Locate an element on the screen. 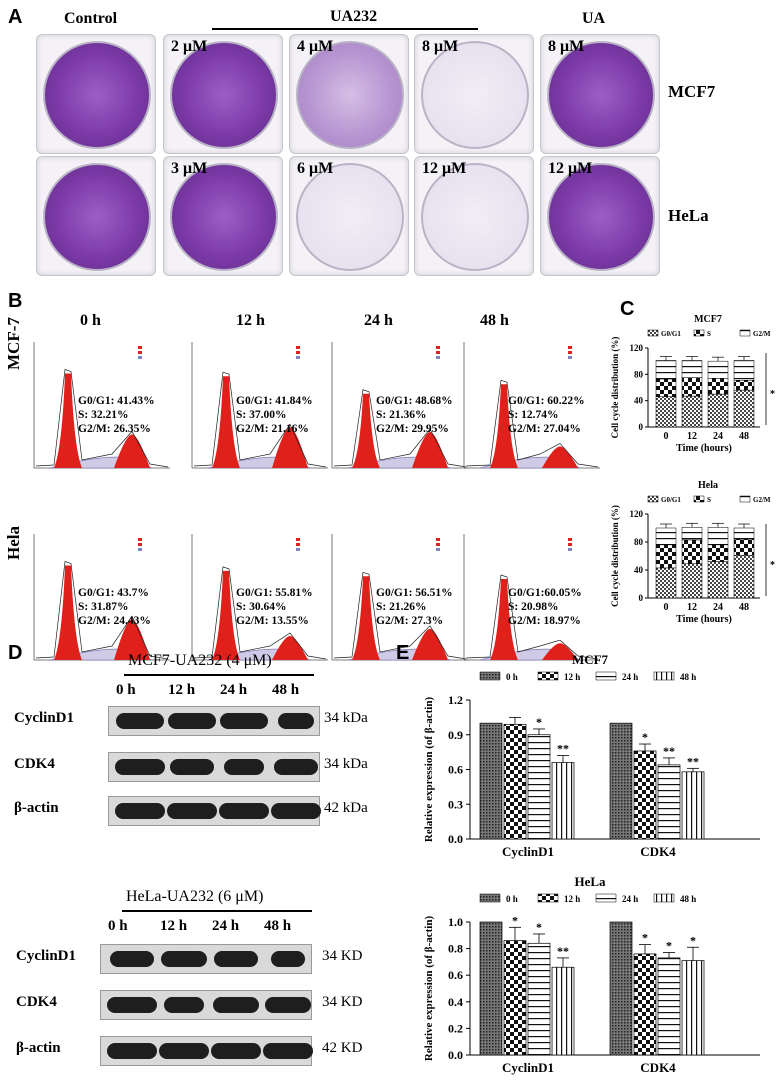 This screenshot has width=780, height=1081. header-control: Control is located at coordinates (91, 18).